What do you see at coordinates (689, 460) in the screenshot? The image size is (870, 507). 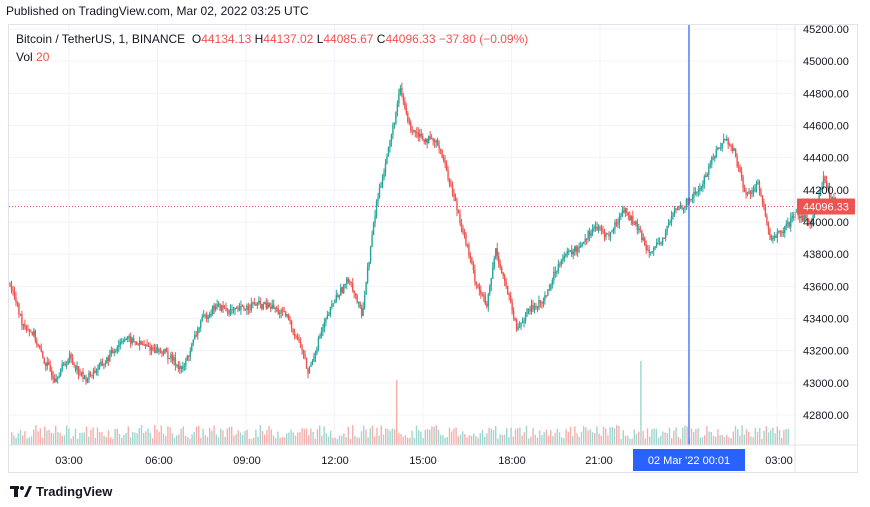 I see `crosshair-time-badge` at bounding box center [689, 460].